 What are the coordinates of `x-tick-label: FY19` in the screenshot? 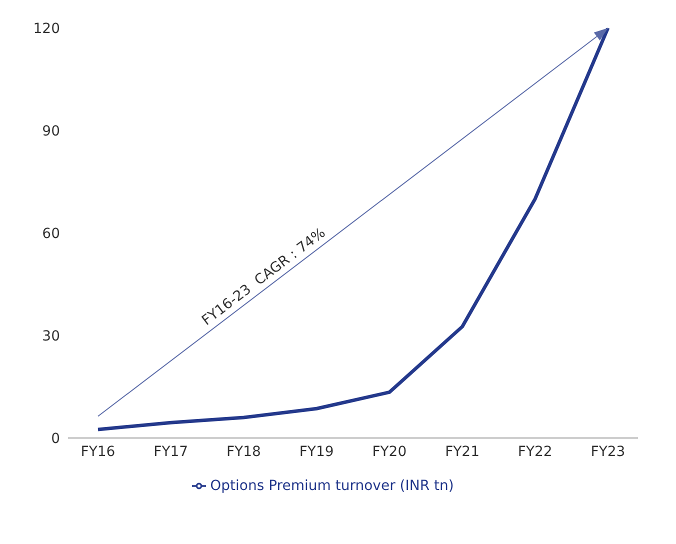 It's located at (316, 452).